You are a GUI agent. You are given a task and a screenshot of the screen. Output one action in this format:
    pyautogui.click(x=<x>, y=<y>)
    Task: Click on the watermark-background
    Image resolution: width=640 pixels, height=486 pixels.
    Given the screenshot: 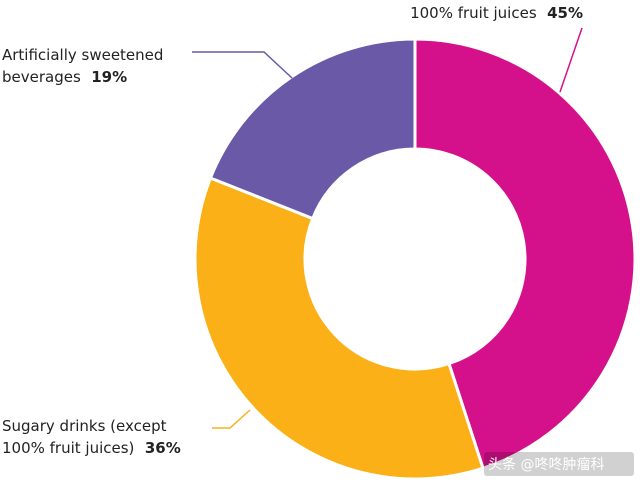 What is the action you would take?
    pyautogui.click(x=559, y=464)
    